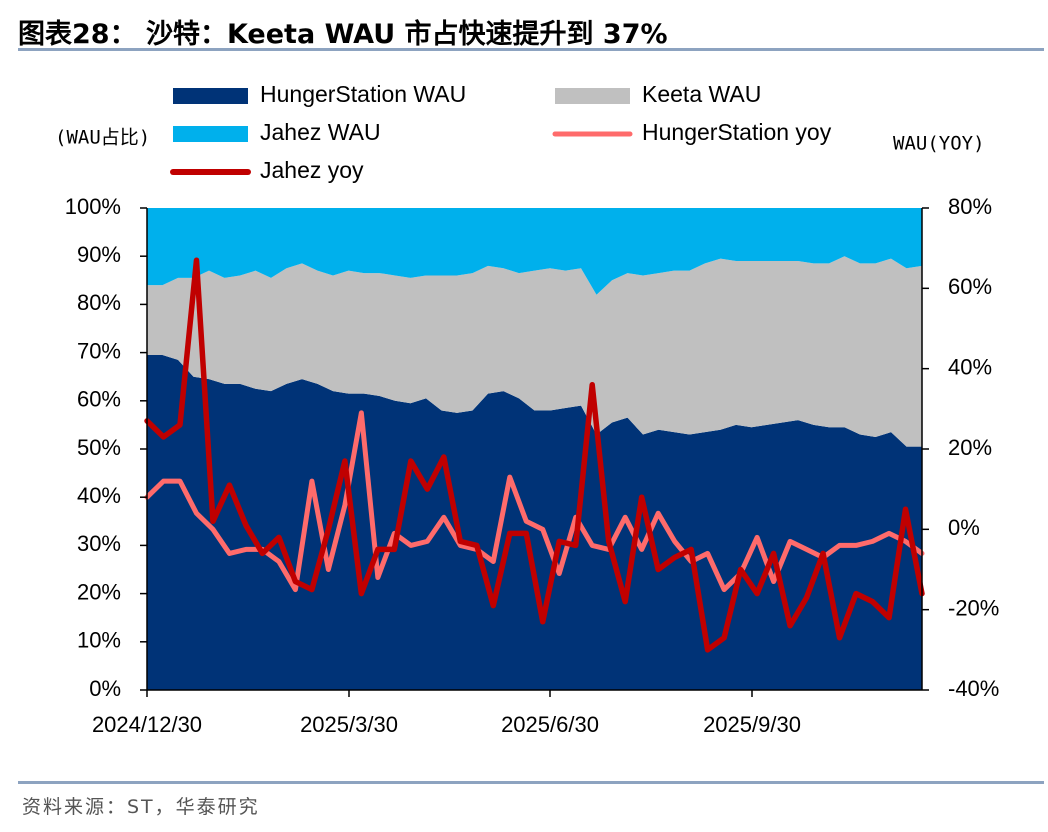 Image resolution: width=1048 pixels, height=832 pixels. What do you see at coordinates (550, 724) in the screenshot?
I see `x-tick-label: 2025/6/30` at bounding box center [550, 724].